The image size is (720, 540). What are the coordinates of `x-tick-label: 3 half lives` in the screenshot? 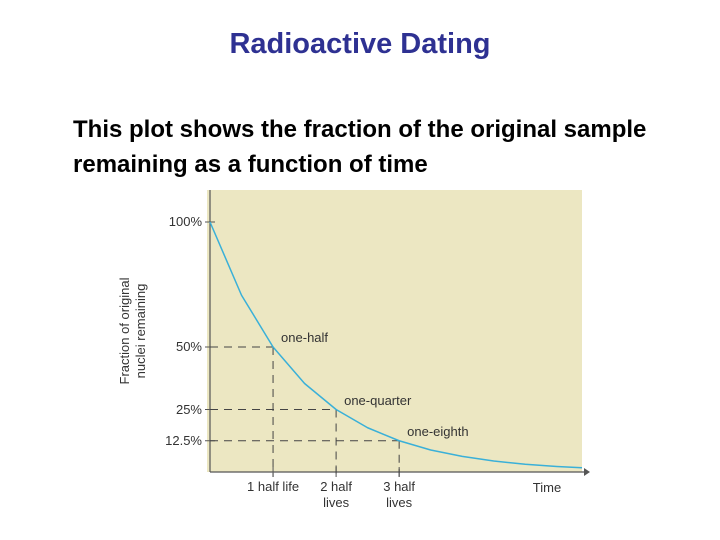 It's located at (399, 494).